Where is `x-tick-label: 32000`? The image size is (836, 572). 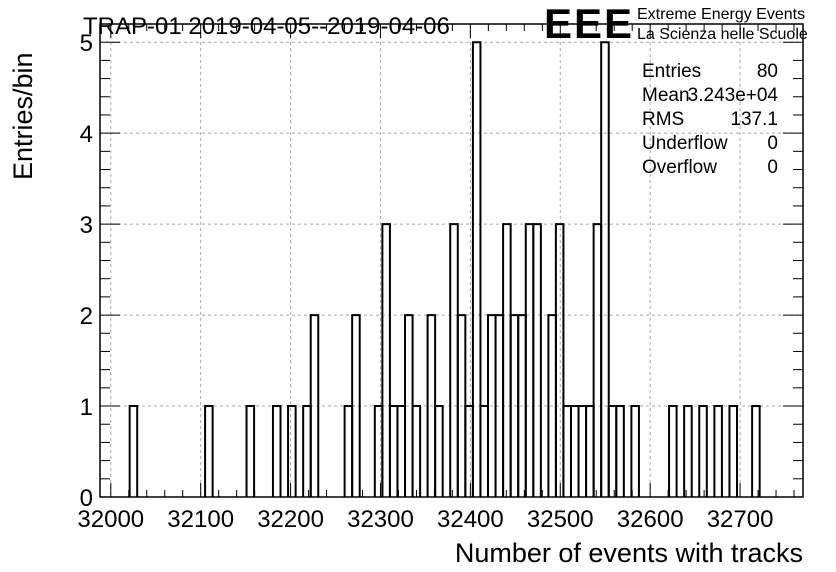
x-tick-label: 32000 is located at coordinates (110, 519).